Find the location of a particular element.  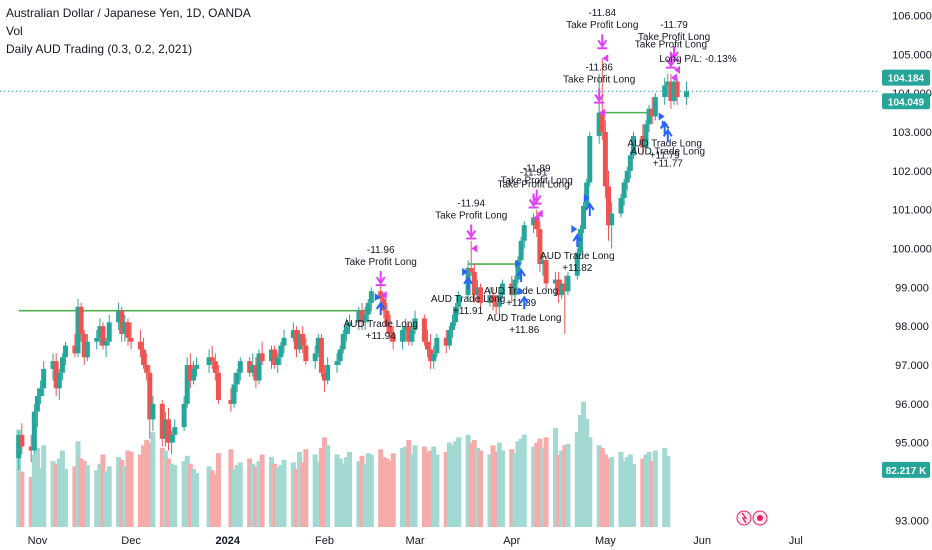

y-tick-label: 101.000 is located at coordinates (912, 211).